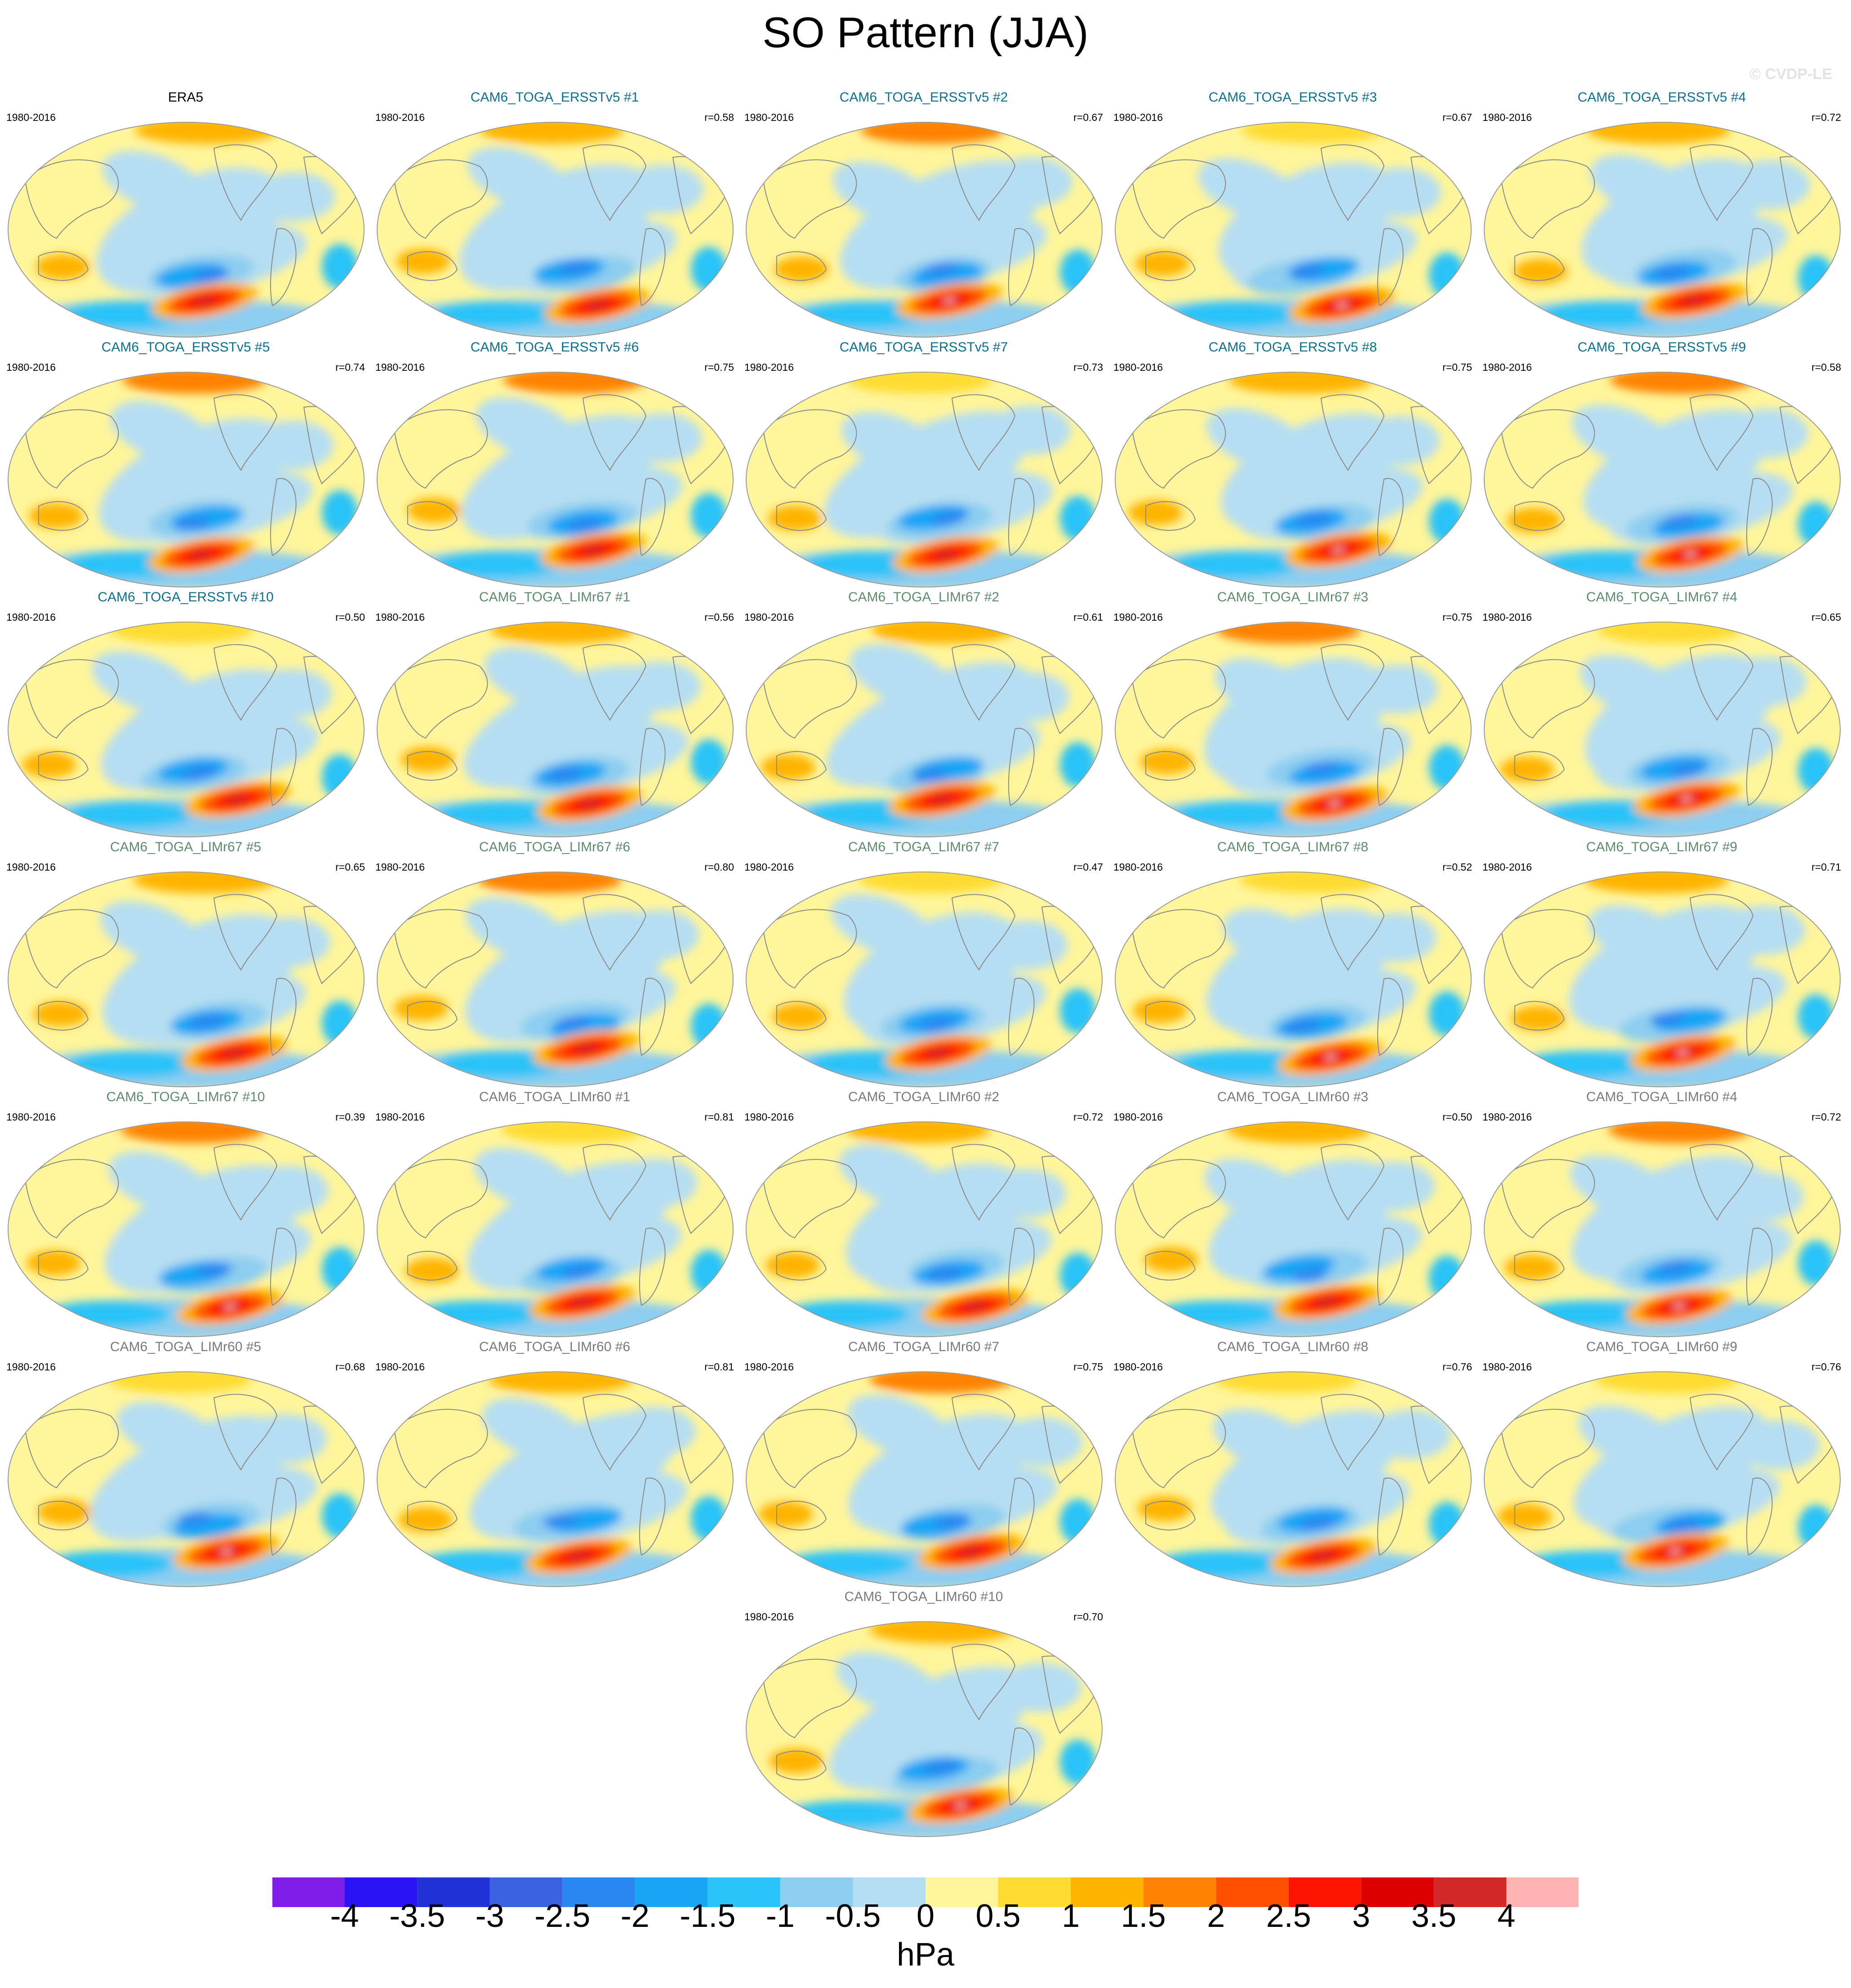 This screenshot has width=1851, height=1988. What do you see at coordinates (923, 715) in the screenshot?
I see `map-panel: CAM6_TOGA_LIMr67 #2 1980-2016 r=0.61` at bounding box center [923, 715].